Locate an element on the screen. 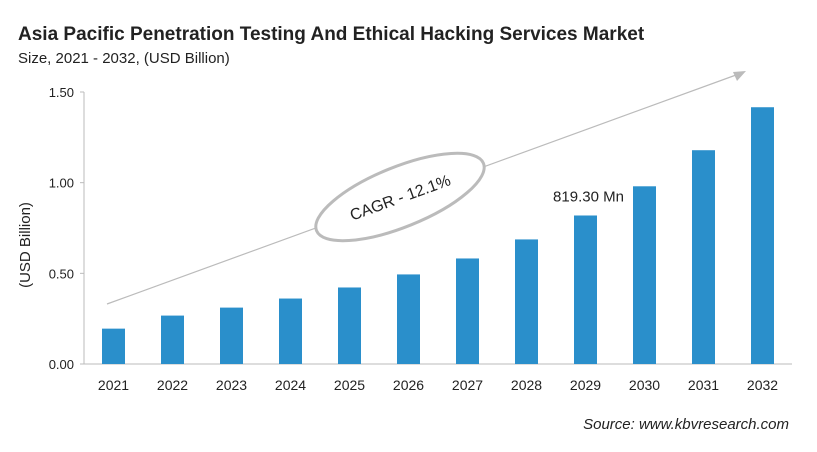 The image size is (817, 452). y-tick-label: 1.00 is located at coordinates (61, 183).